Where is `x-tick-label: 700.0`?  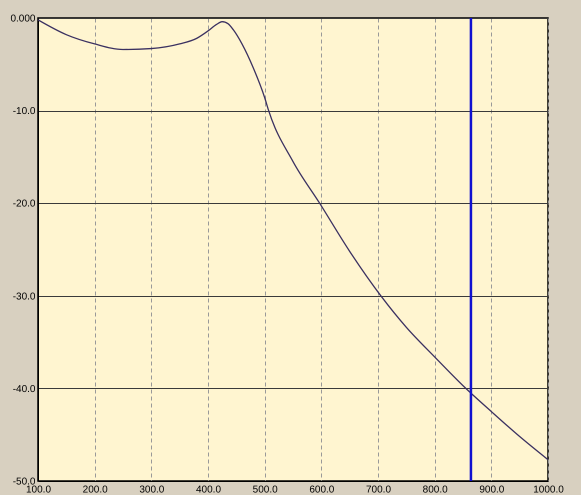
x-tick-label: 700.0 is located at coordinates (379, 489).